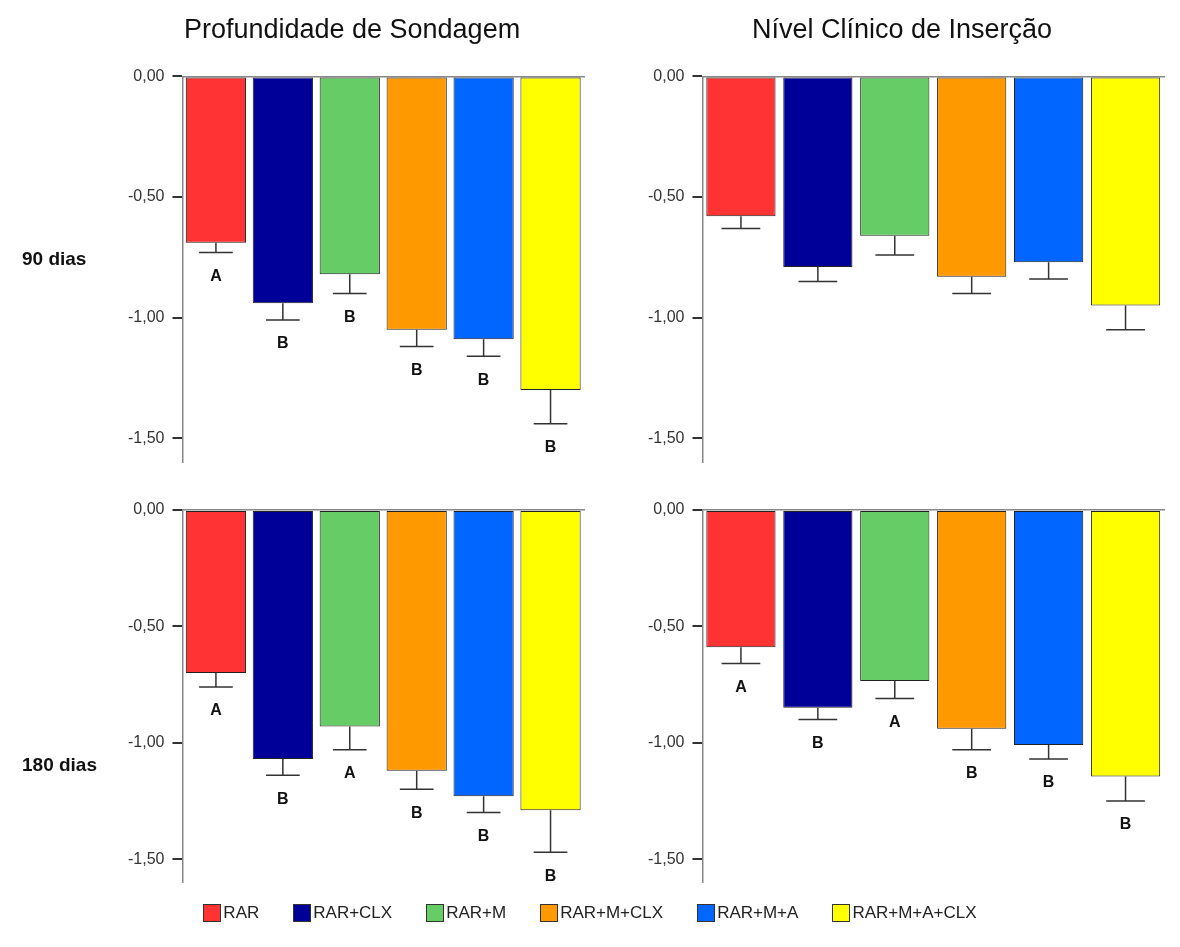  I want to click on y-axis-title: 180 dias, so click(59, 765).